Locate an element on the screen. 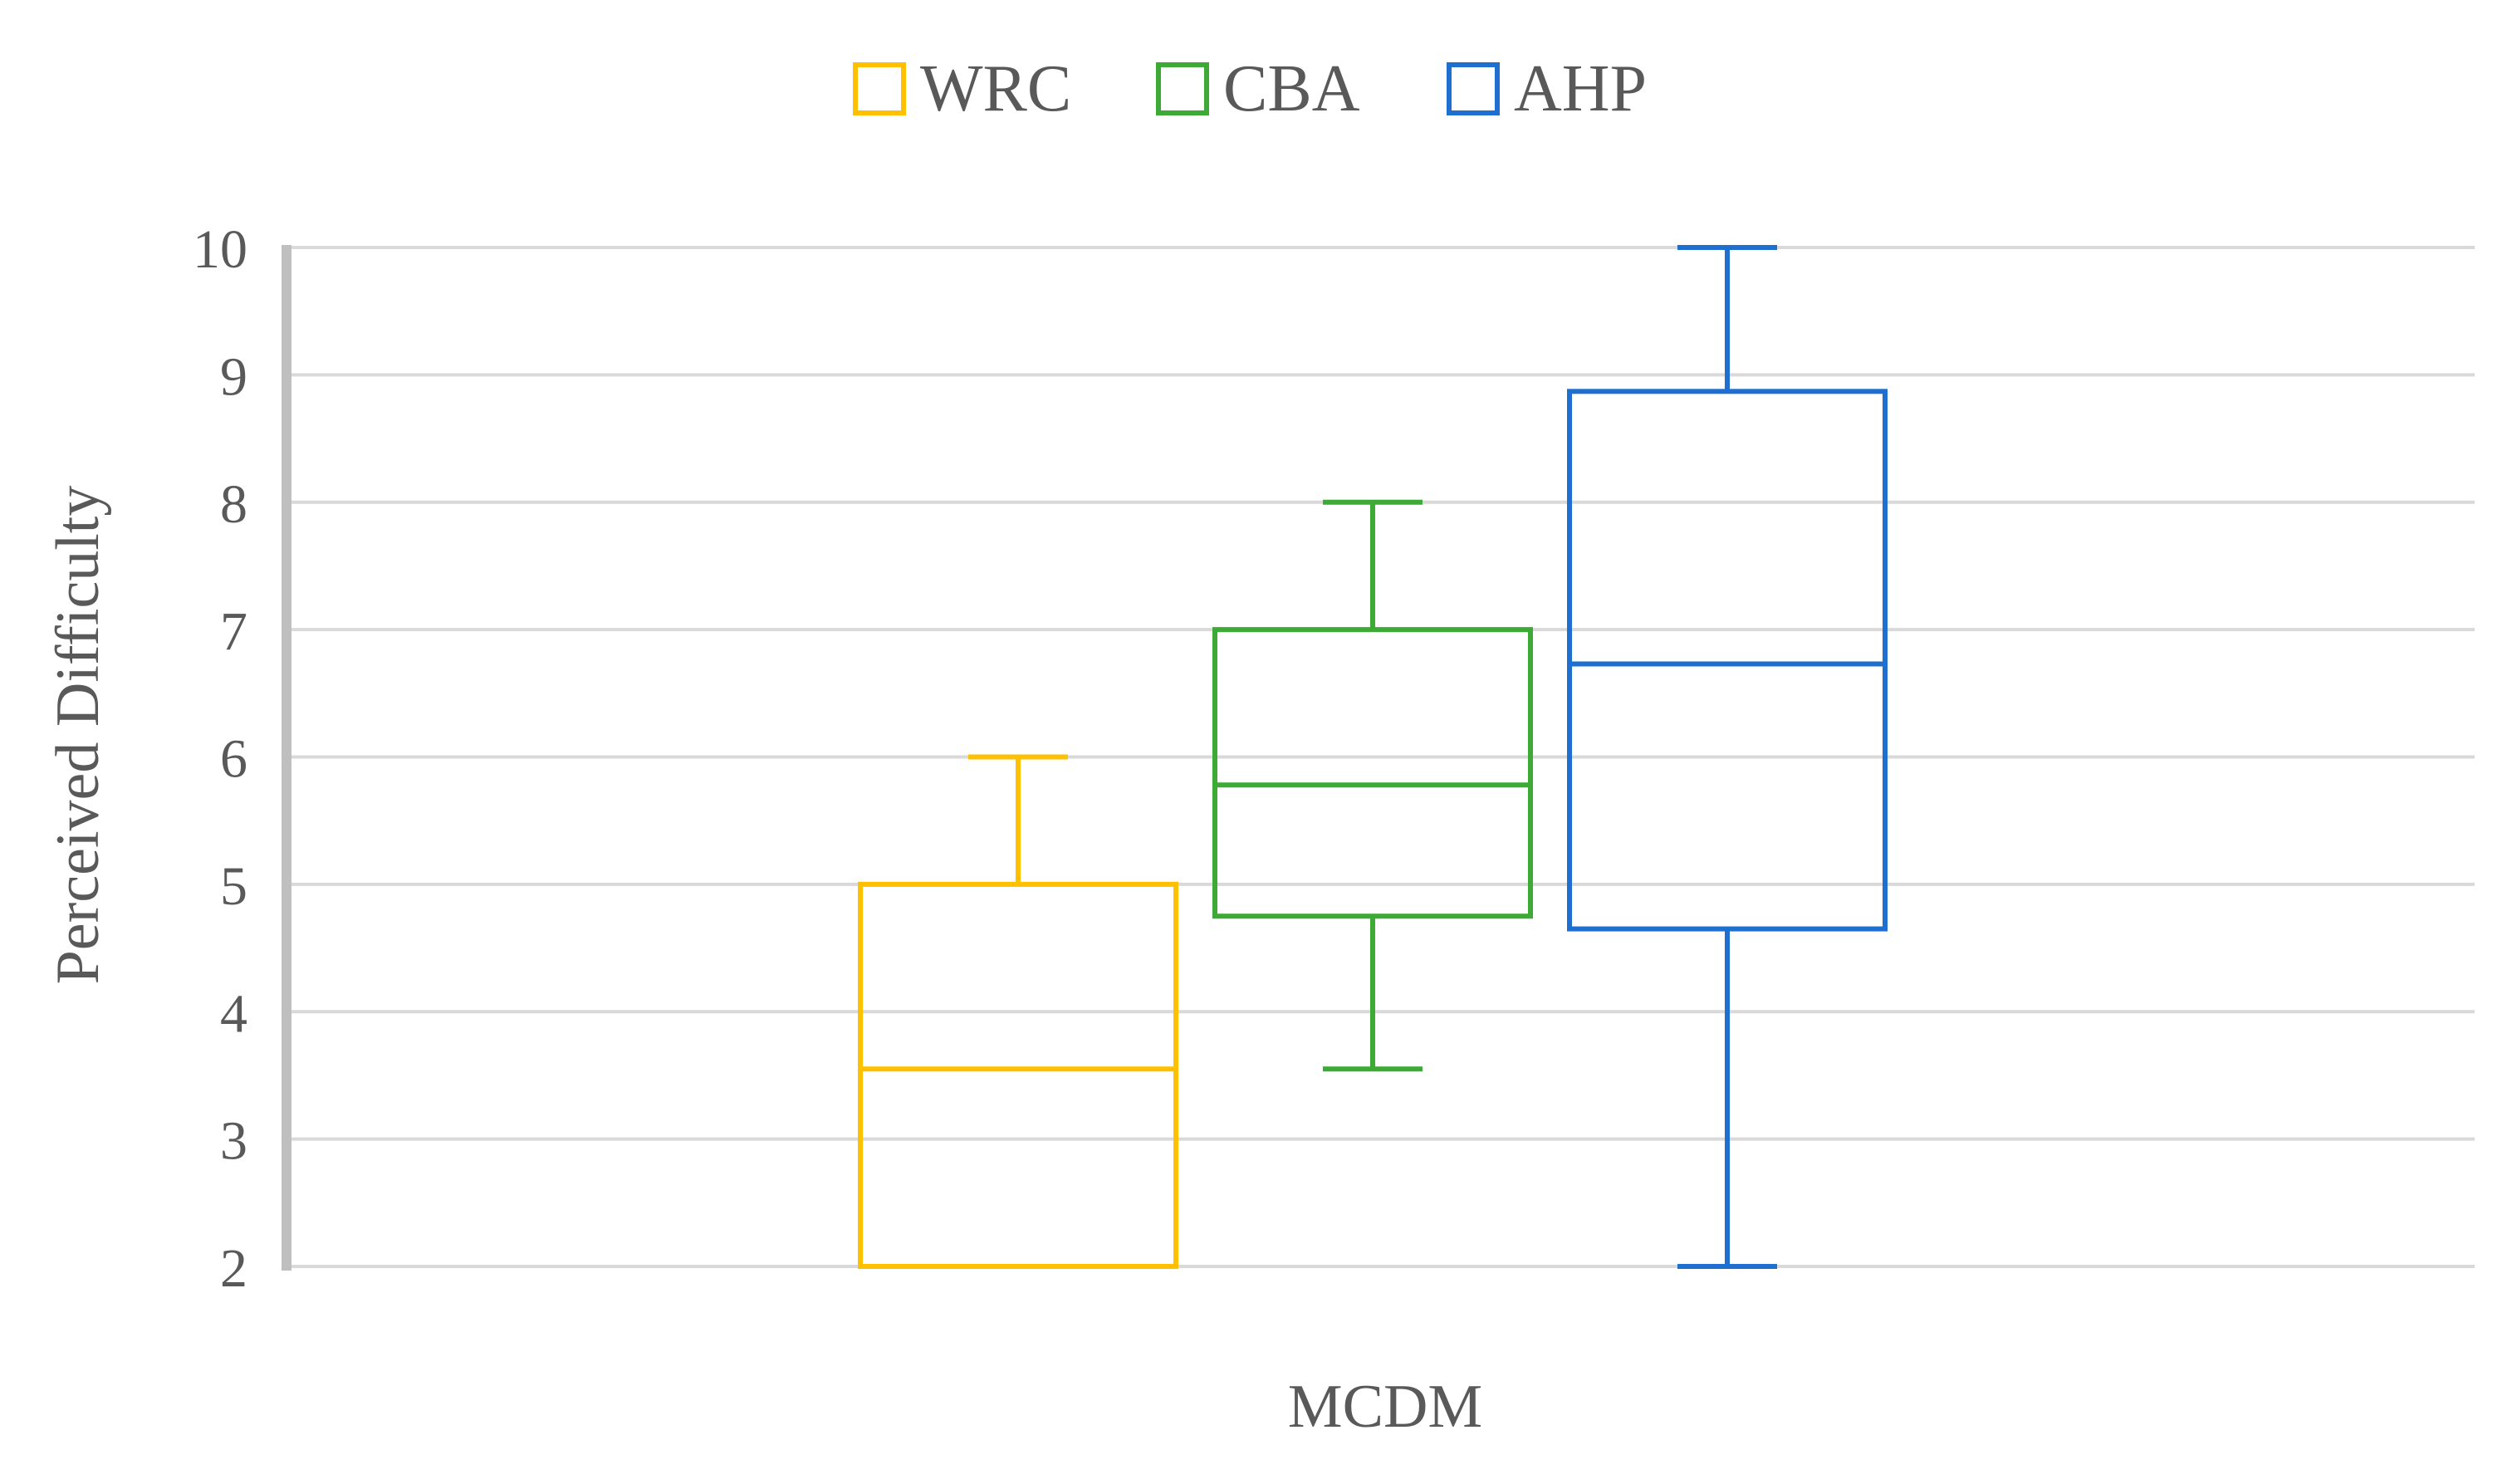  legend-item-ahp: AHP is located at coordinates (1547, 88).